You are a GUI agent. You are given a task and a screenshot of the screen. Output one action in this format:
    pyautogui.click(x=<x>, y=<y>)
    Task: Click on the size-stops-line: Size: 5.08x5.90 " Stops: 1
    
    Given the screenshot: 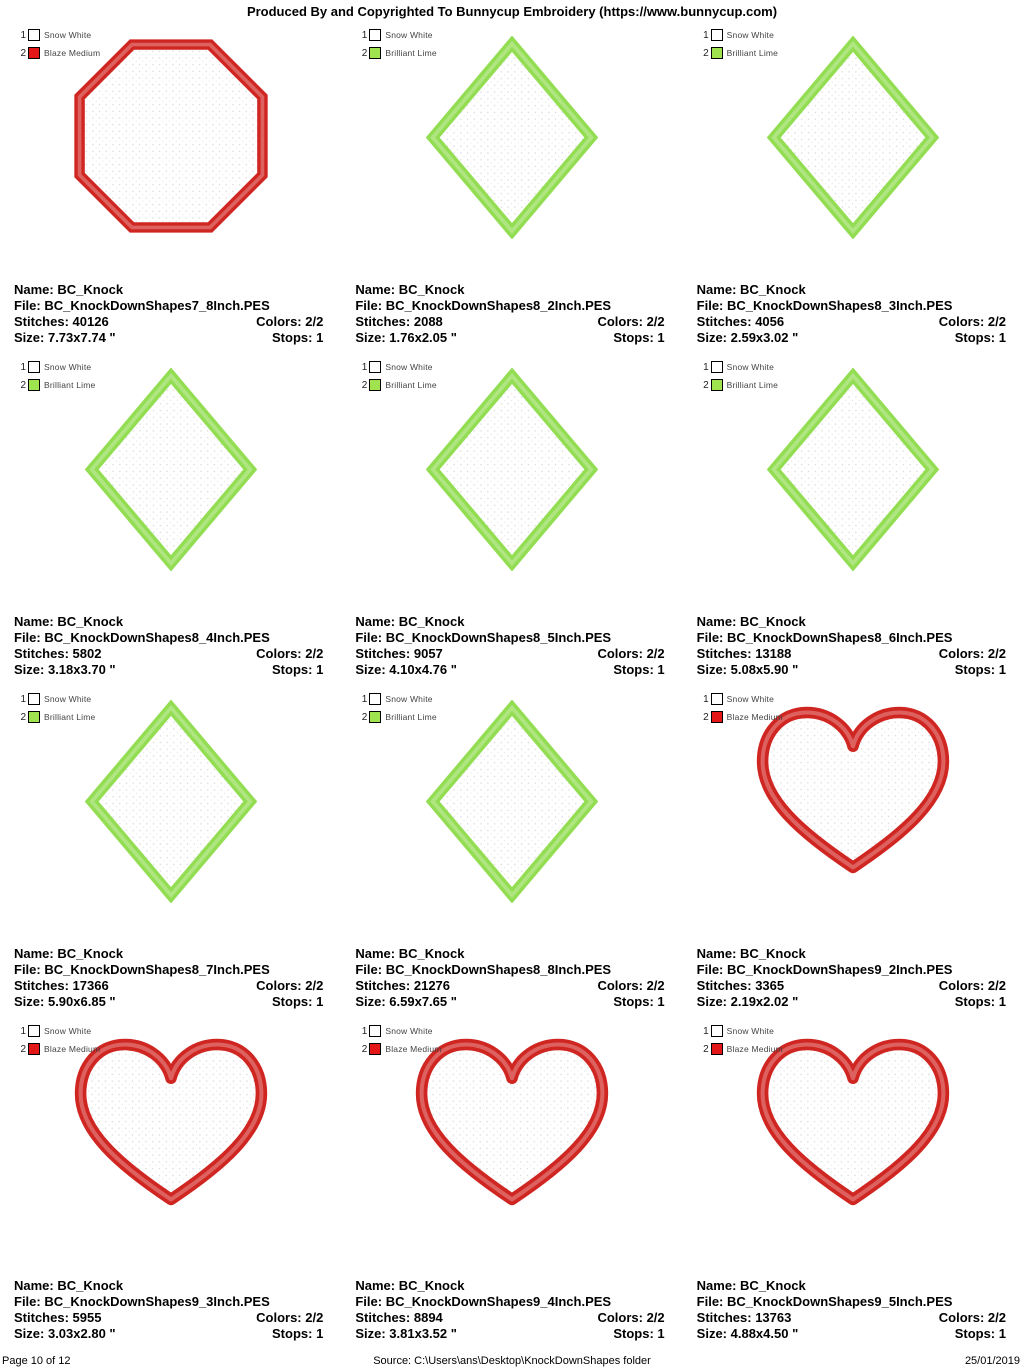 What is the action you would take?
    pyautogui.click(x=851, y=670)
    